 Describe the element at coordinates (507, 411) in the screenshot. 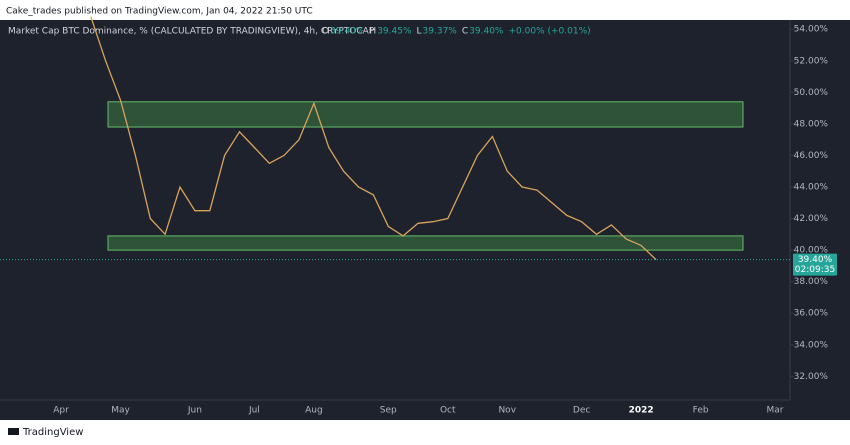

I see `x-tick-label: Nov` at that location.